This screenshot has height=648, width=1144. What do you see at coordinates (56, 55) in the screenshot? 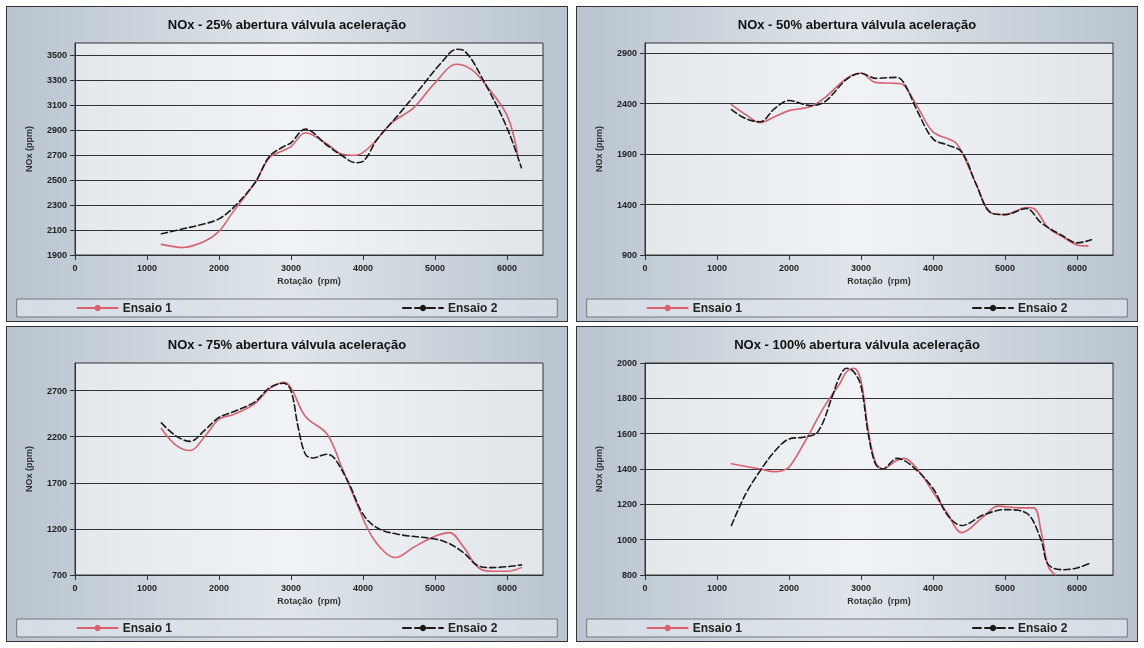
I see `y-tick-label: 3500` at bounding box center [56, 55].